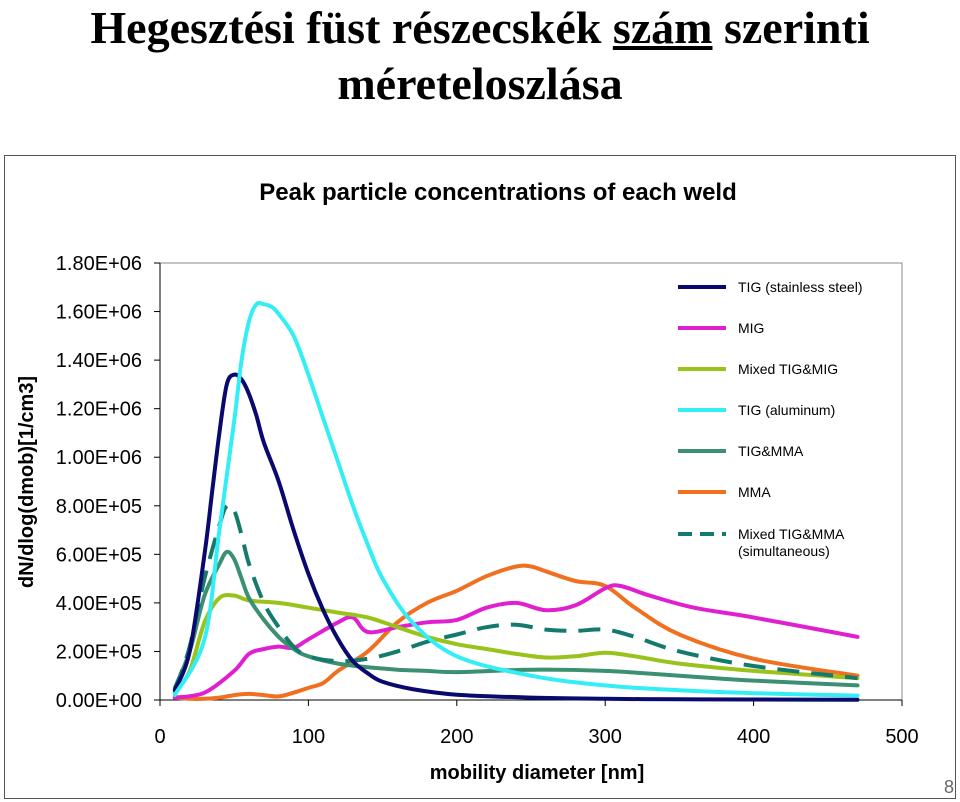 Image resolution: width=960 pixels, height=802 pixels. What do you see at coordinates (99, 361) in the screenshot?
I see `y-tick-label: 1.40E+06` at bounding box center [99, 361].